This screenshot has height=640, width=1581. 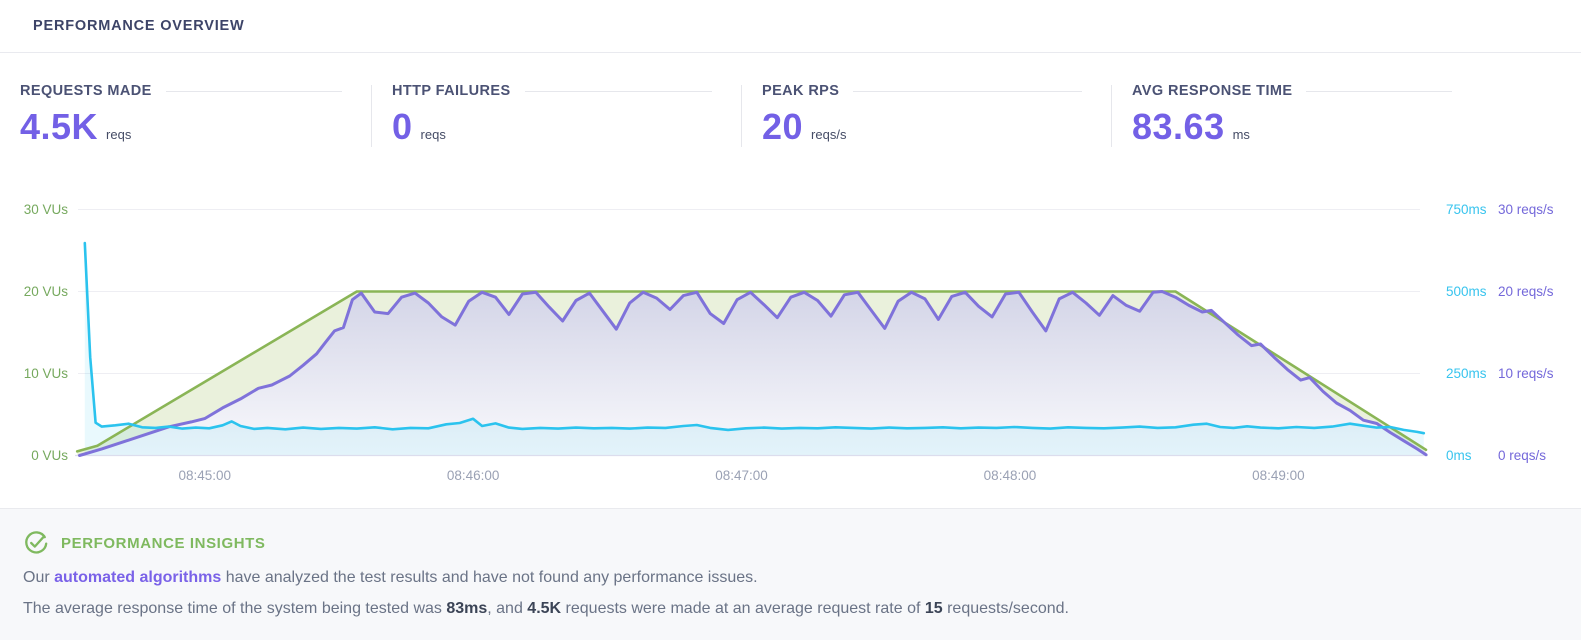 What do you see at coordinates (790, 26) in the screenshot?
I see `header: PERFORMANCE OVERVIEW` at bounding box center [790, 26].